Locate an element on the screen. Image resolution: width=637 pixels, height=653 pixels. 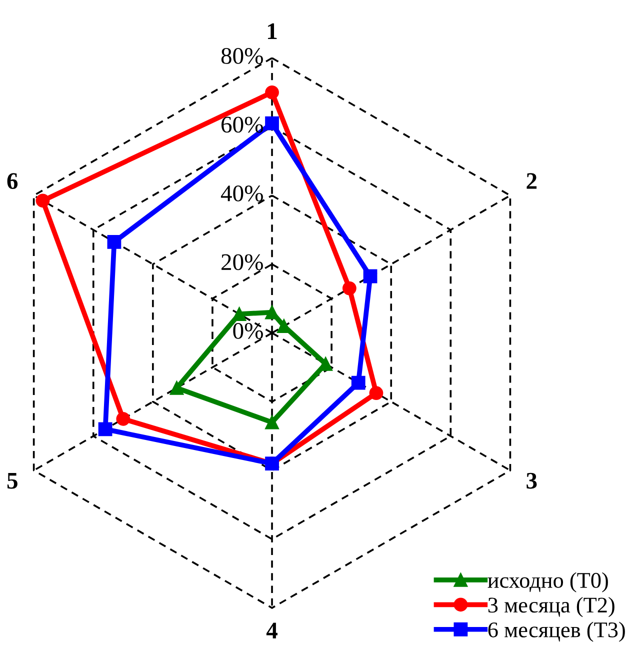
spoke-label: 2 is located at coordinates (531, 181).